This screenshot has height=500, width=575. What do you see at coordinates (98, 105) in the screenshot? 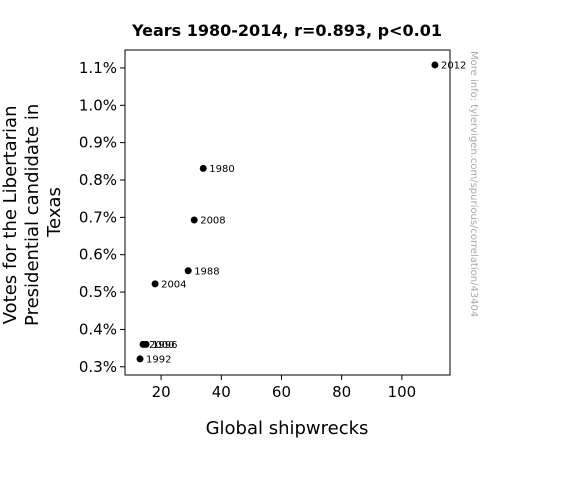
I see `y-tick-label: 1.0%` at bounding box center [98, 105].